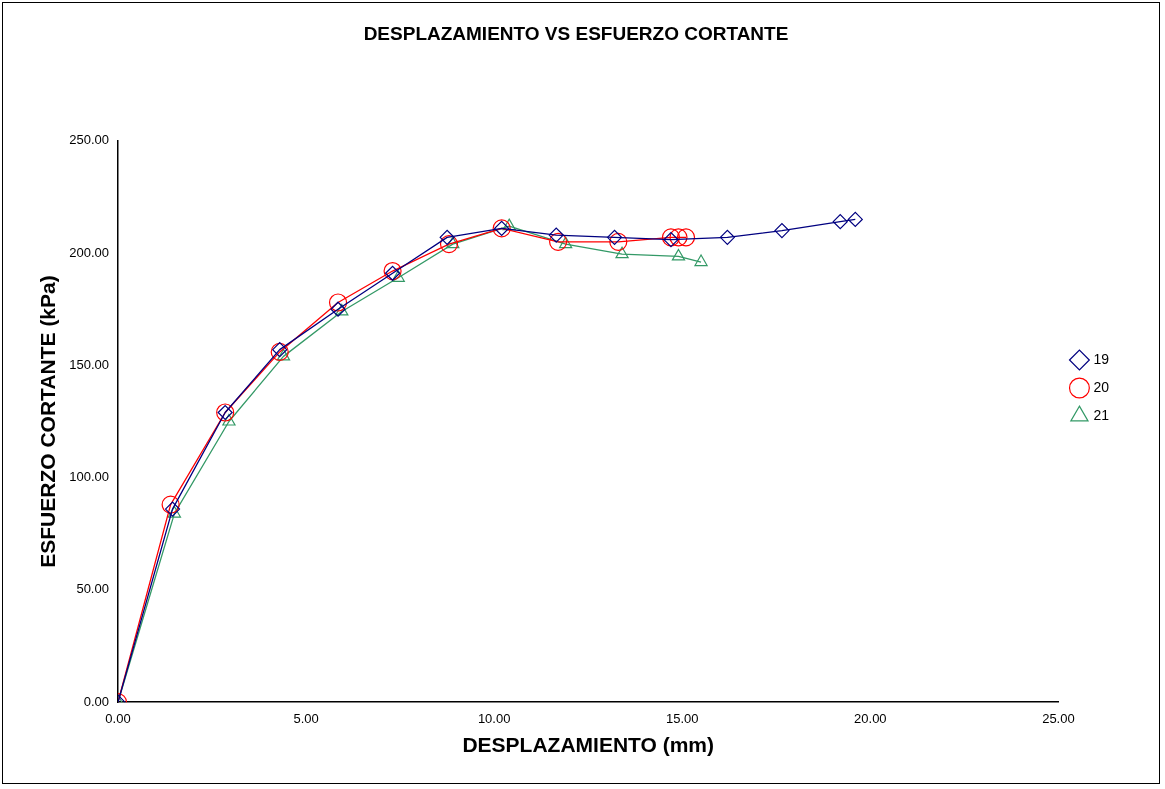 The width and height of the screenshot is (1165, 789). Describe the element at coordinates (1058, 718) in the screenshot. I see `x-tick-label: 25.00` at that location.